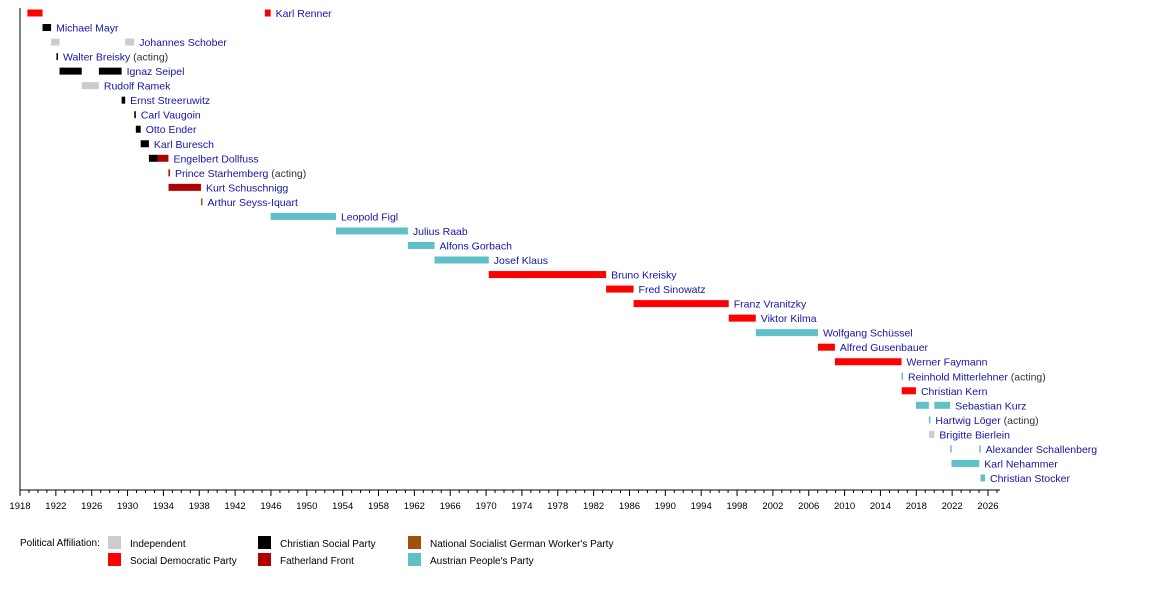 Image resolution: width=1150 pixels, height=595 pixels. I want to click on chancellor-label: Leopold Figl, so click(369, 217).